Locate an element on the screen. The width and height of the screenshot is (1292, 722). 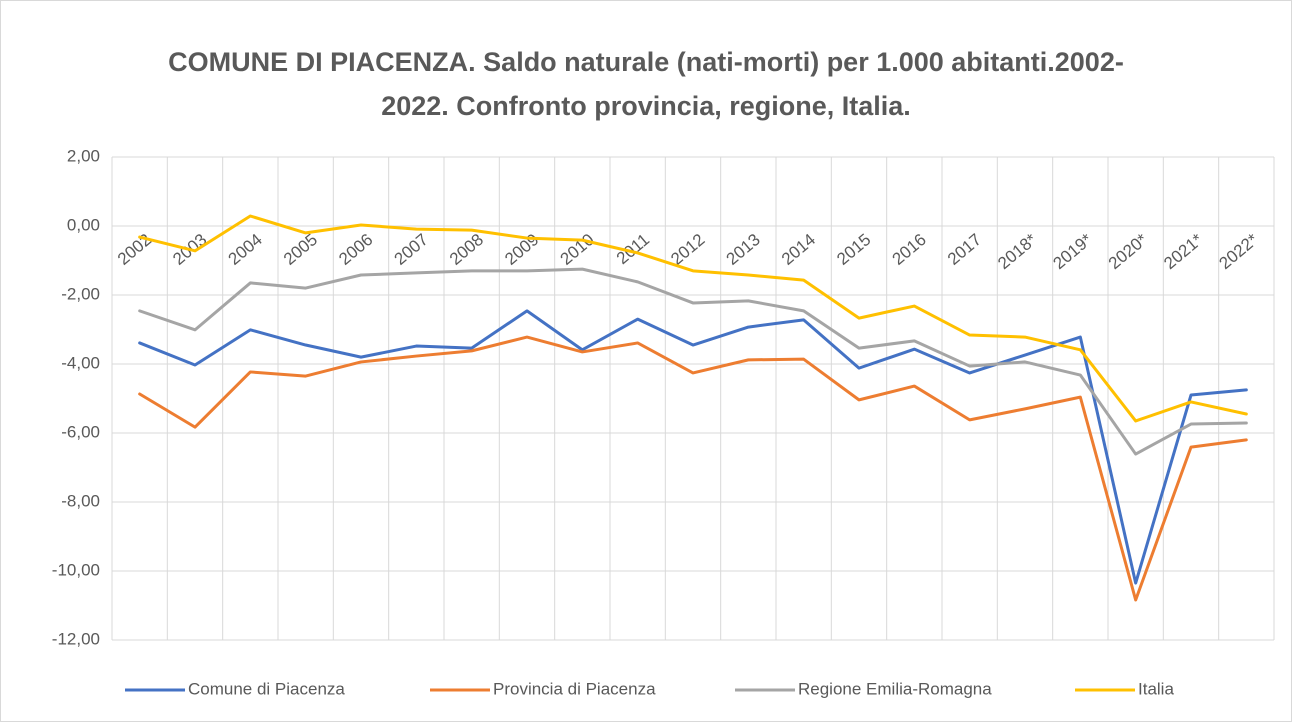
legend-label: Italia is located at coordinates (1156, 688).